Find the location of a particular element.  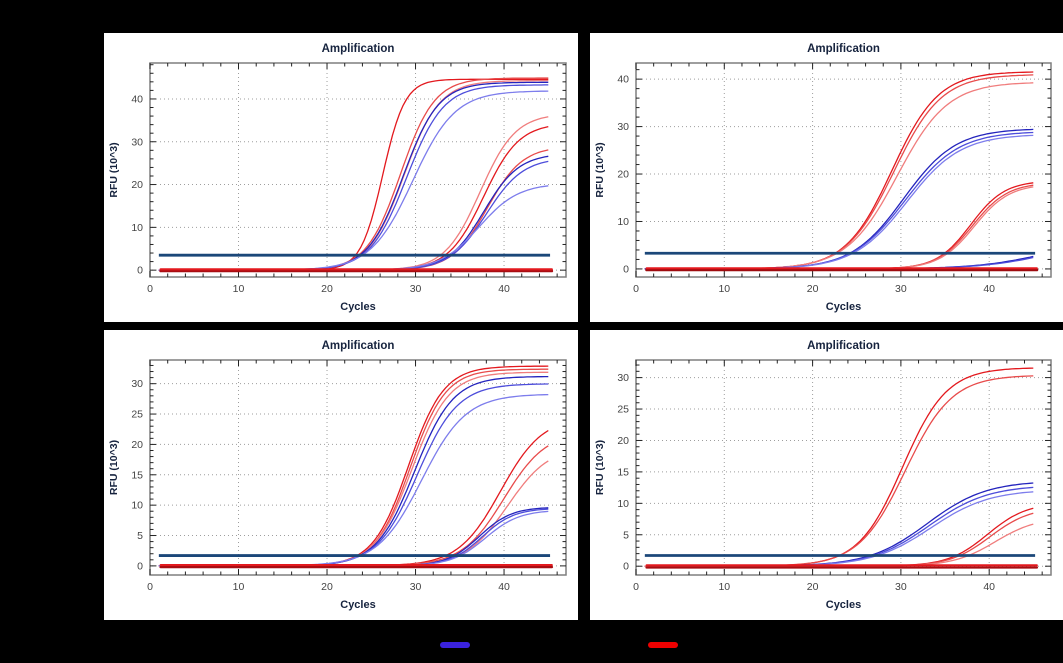

legend-marker-blue is located at coordinates (455, 645).